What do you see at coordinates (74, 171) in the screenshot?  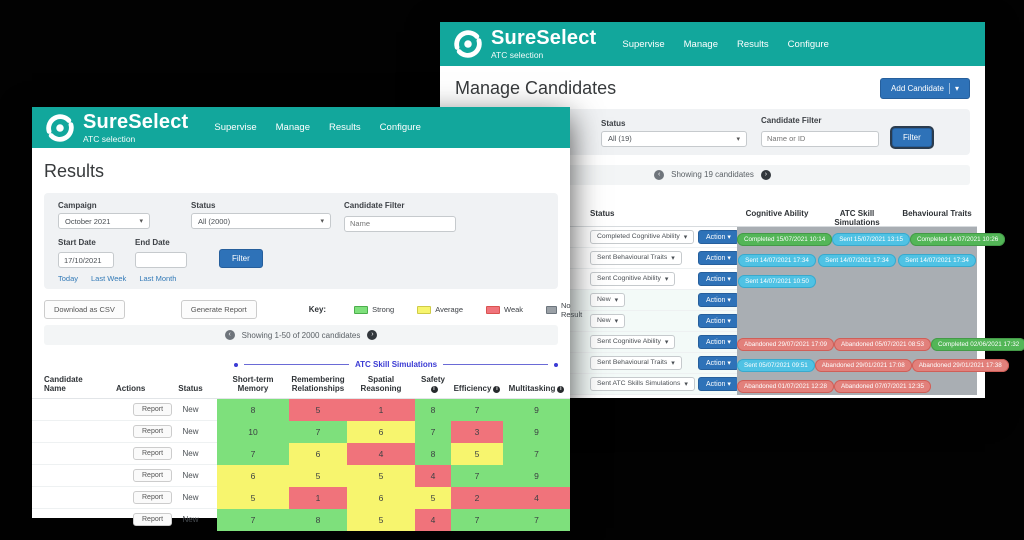 I see `page-title: Results` at bounding box center [74, 171].